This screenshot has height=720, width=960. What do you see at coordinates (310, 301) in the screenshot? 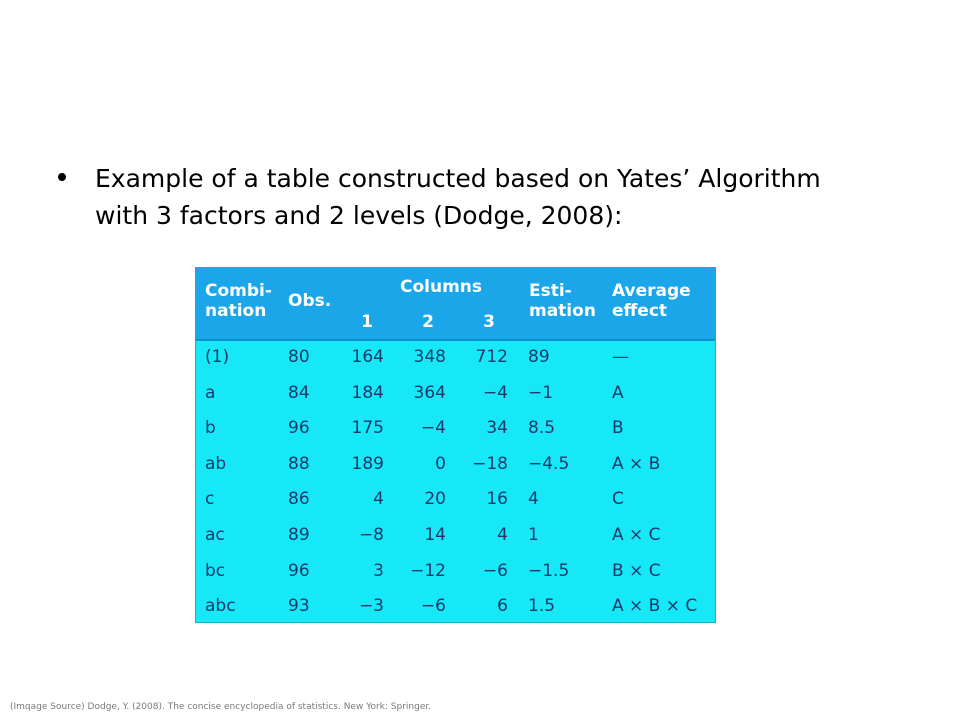
I see `header-obs: Obs.` at bounding box center [310, 301].